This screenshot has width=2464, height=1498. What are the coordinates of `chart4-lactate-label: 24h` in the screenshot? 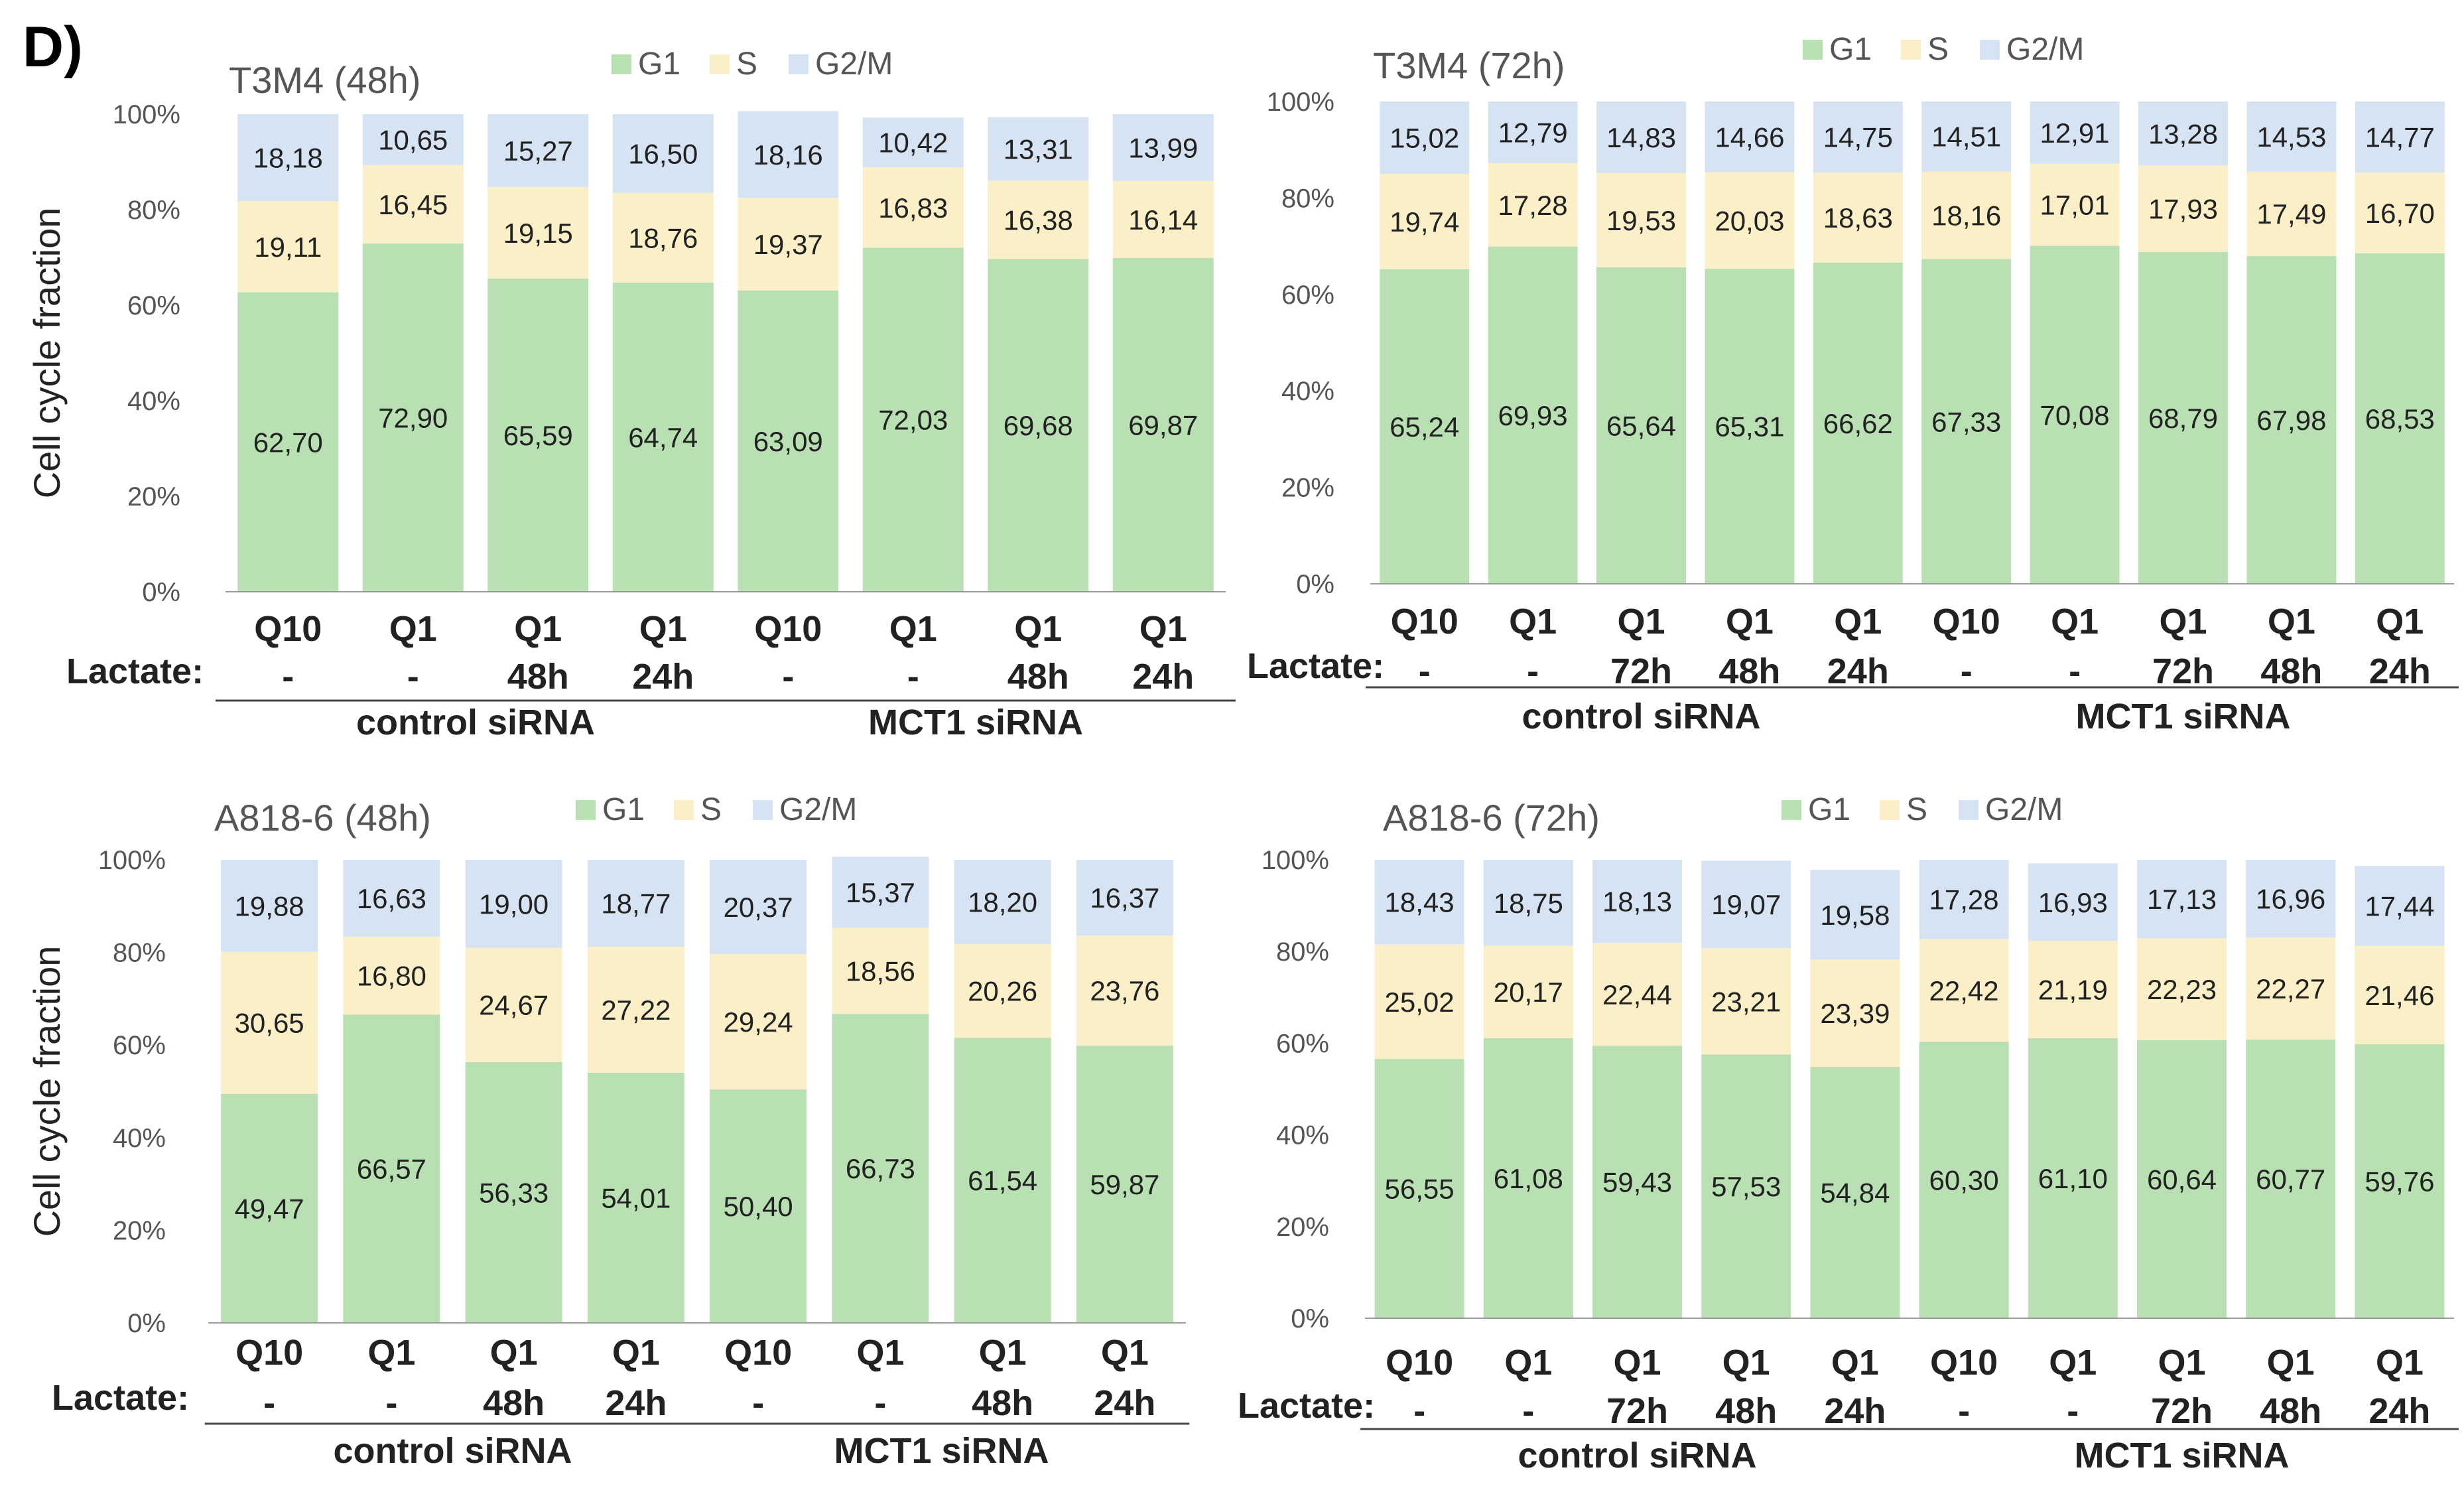 It's located at (2399, 1411).